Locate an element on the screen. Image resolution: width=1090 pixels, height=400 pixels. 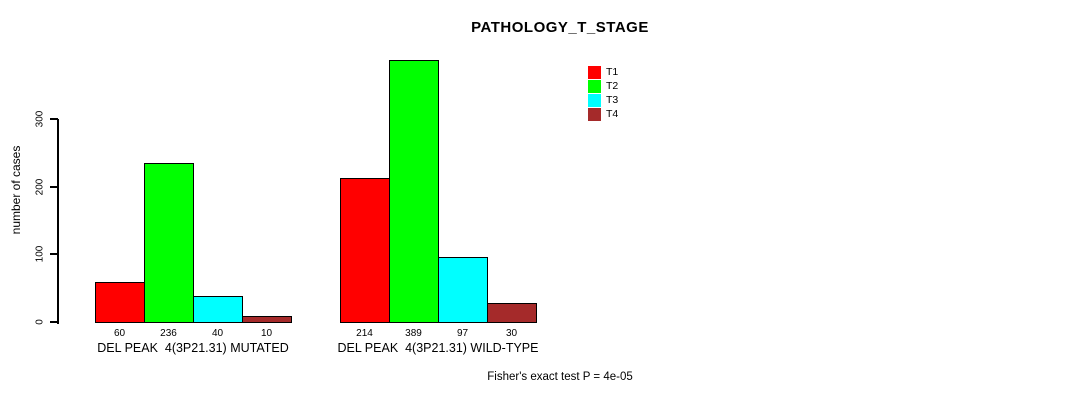
bar-value-label: 214 is located at coordinates (364, 333).